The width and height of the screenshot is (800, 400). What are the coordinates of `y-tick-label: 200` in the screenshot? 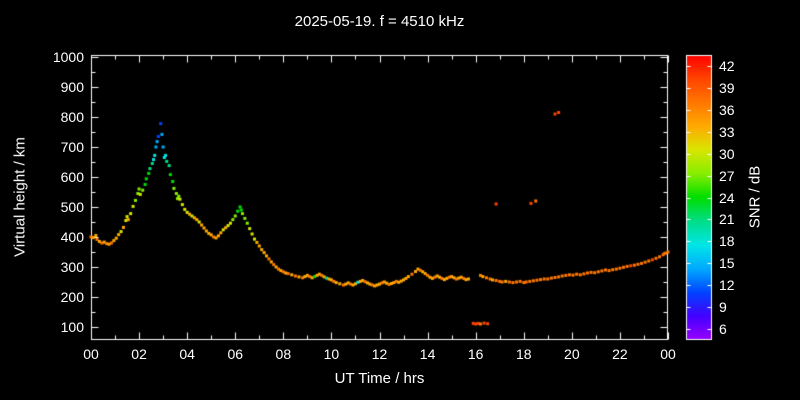 It's located at (72, 297).